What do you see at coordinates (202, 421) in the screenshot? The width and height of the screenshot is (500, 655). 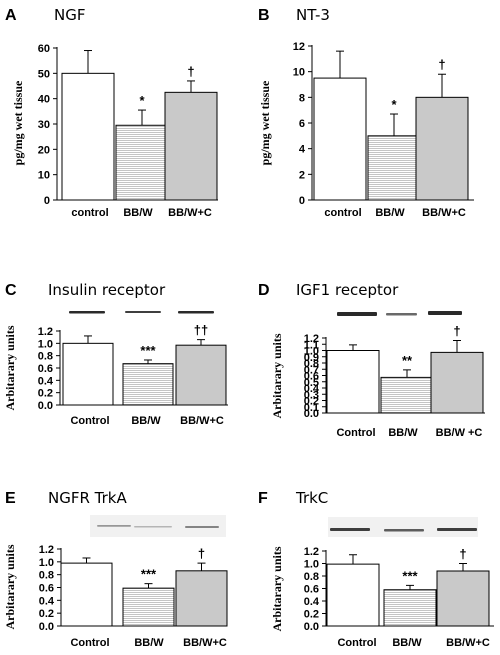 I see `category-label-c-3: BB/W+C` at bounding box center [202, 421].